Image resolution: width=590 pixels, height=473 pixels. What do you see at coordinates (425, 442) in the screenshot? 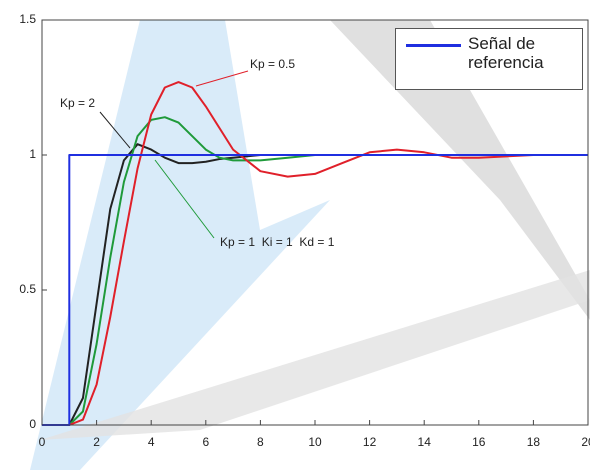
I see `x-tick-label: 14` at bounding box center [425, 442].